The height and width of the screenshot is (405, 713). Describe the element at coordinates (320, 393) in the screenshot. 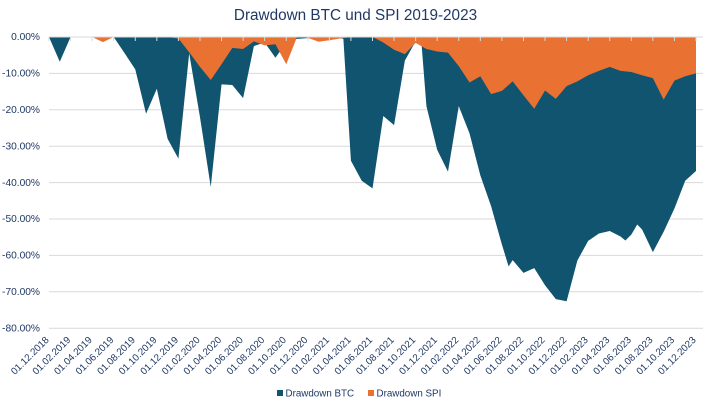

I see `svg-text: Drawdown BTC` at that location.